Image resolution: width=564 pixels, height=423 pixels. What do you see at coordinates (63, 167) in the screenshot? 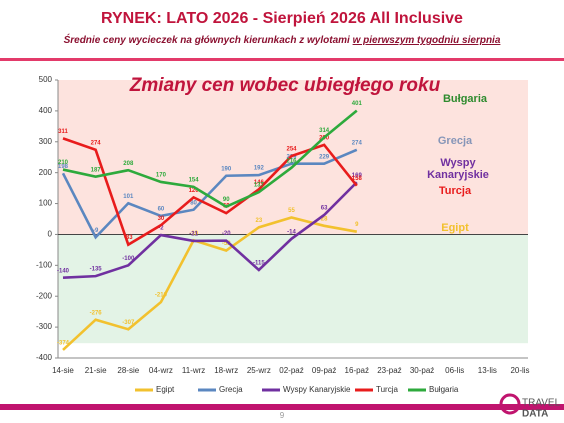
I see `data-label: 198` at bounding box center [63, 167].